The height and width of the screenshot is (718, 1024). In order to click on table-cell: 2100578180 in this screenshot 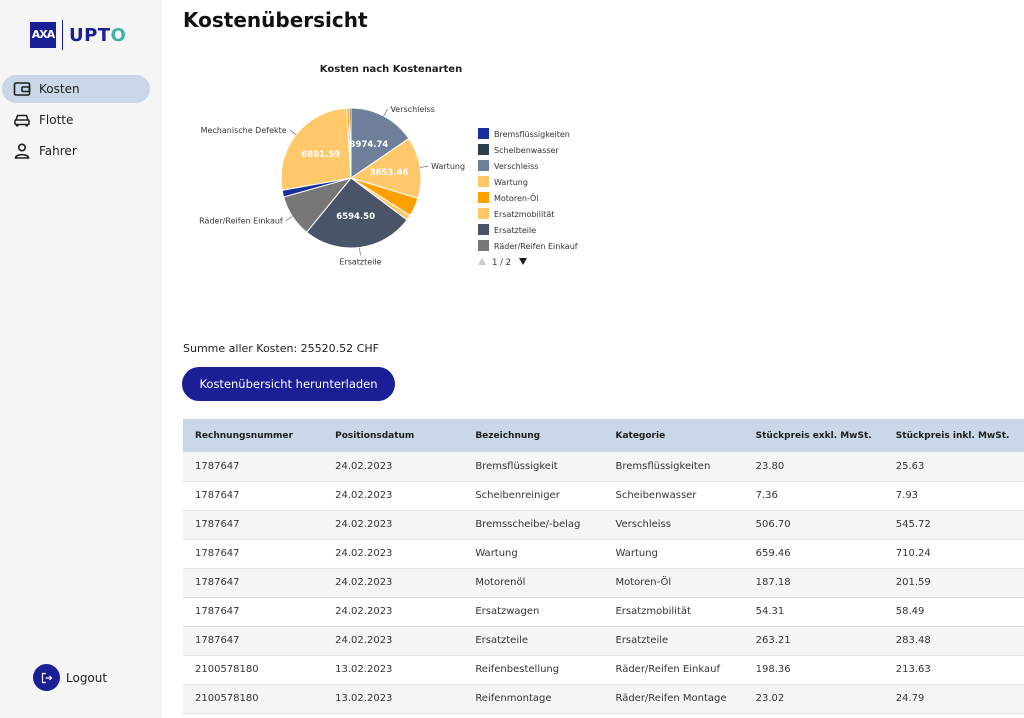, I will do `click(227, 698)`.